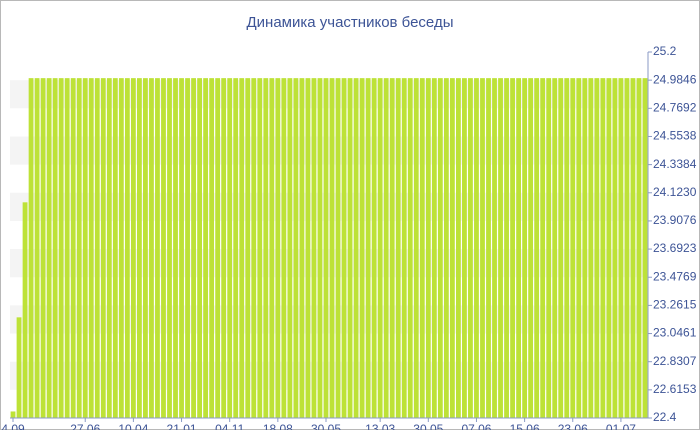  I want to click on x-tick-label: 15.06, so click(525, 426).